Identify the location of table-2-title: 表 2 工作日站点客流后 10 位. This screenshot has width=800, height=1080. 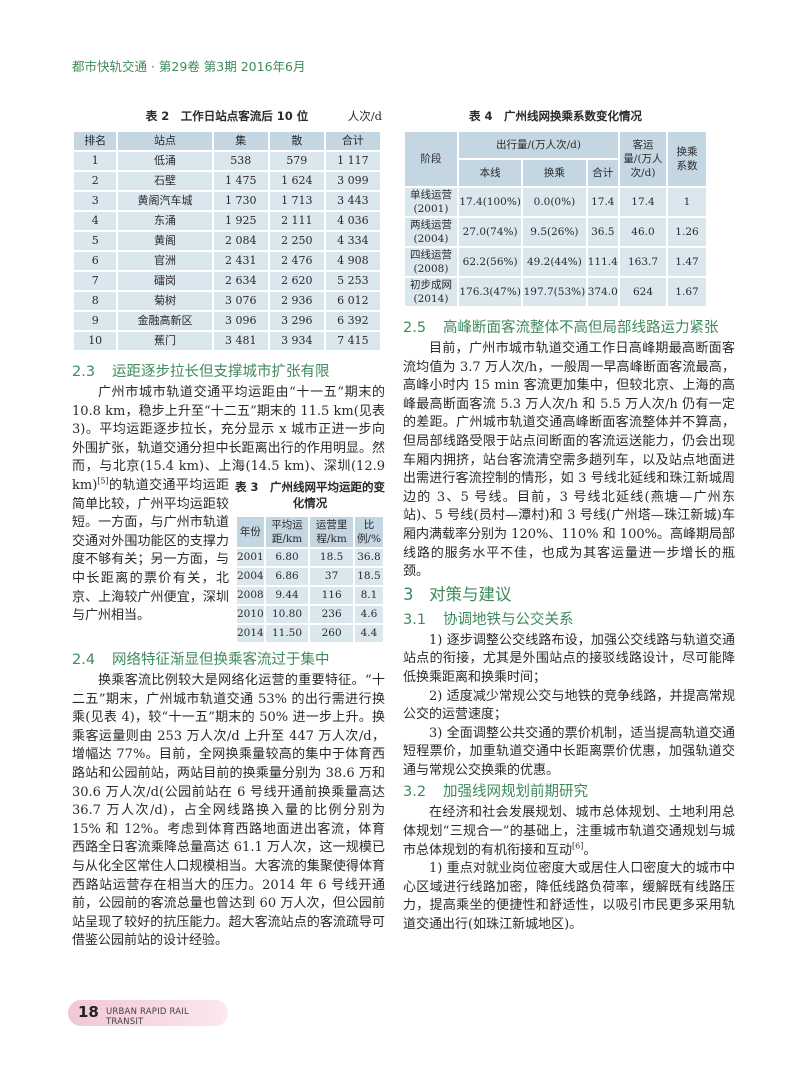
(227, 116).